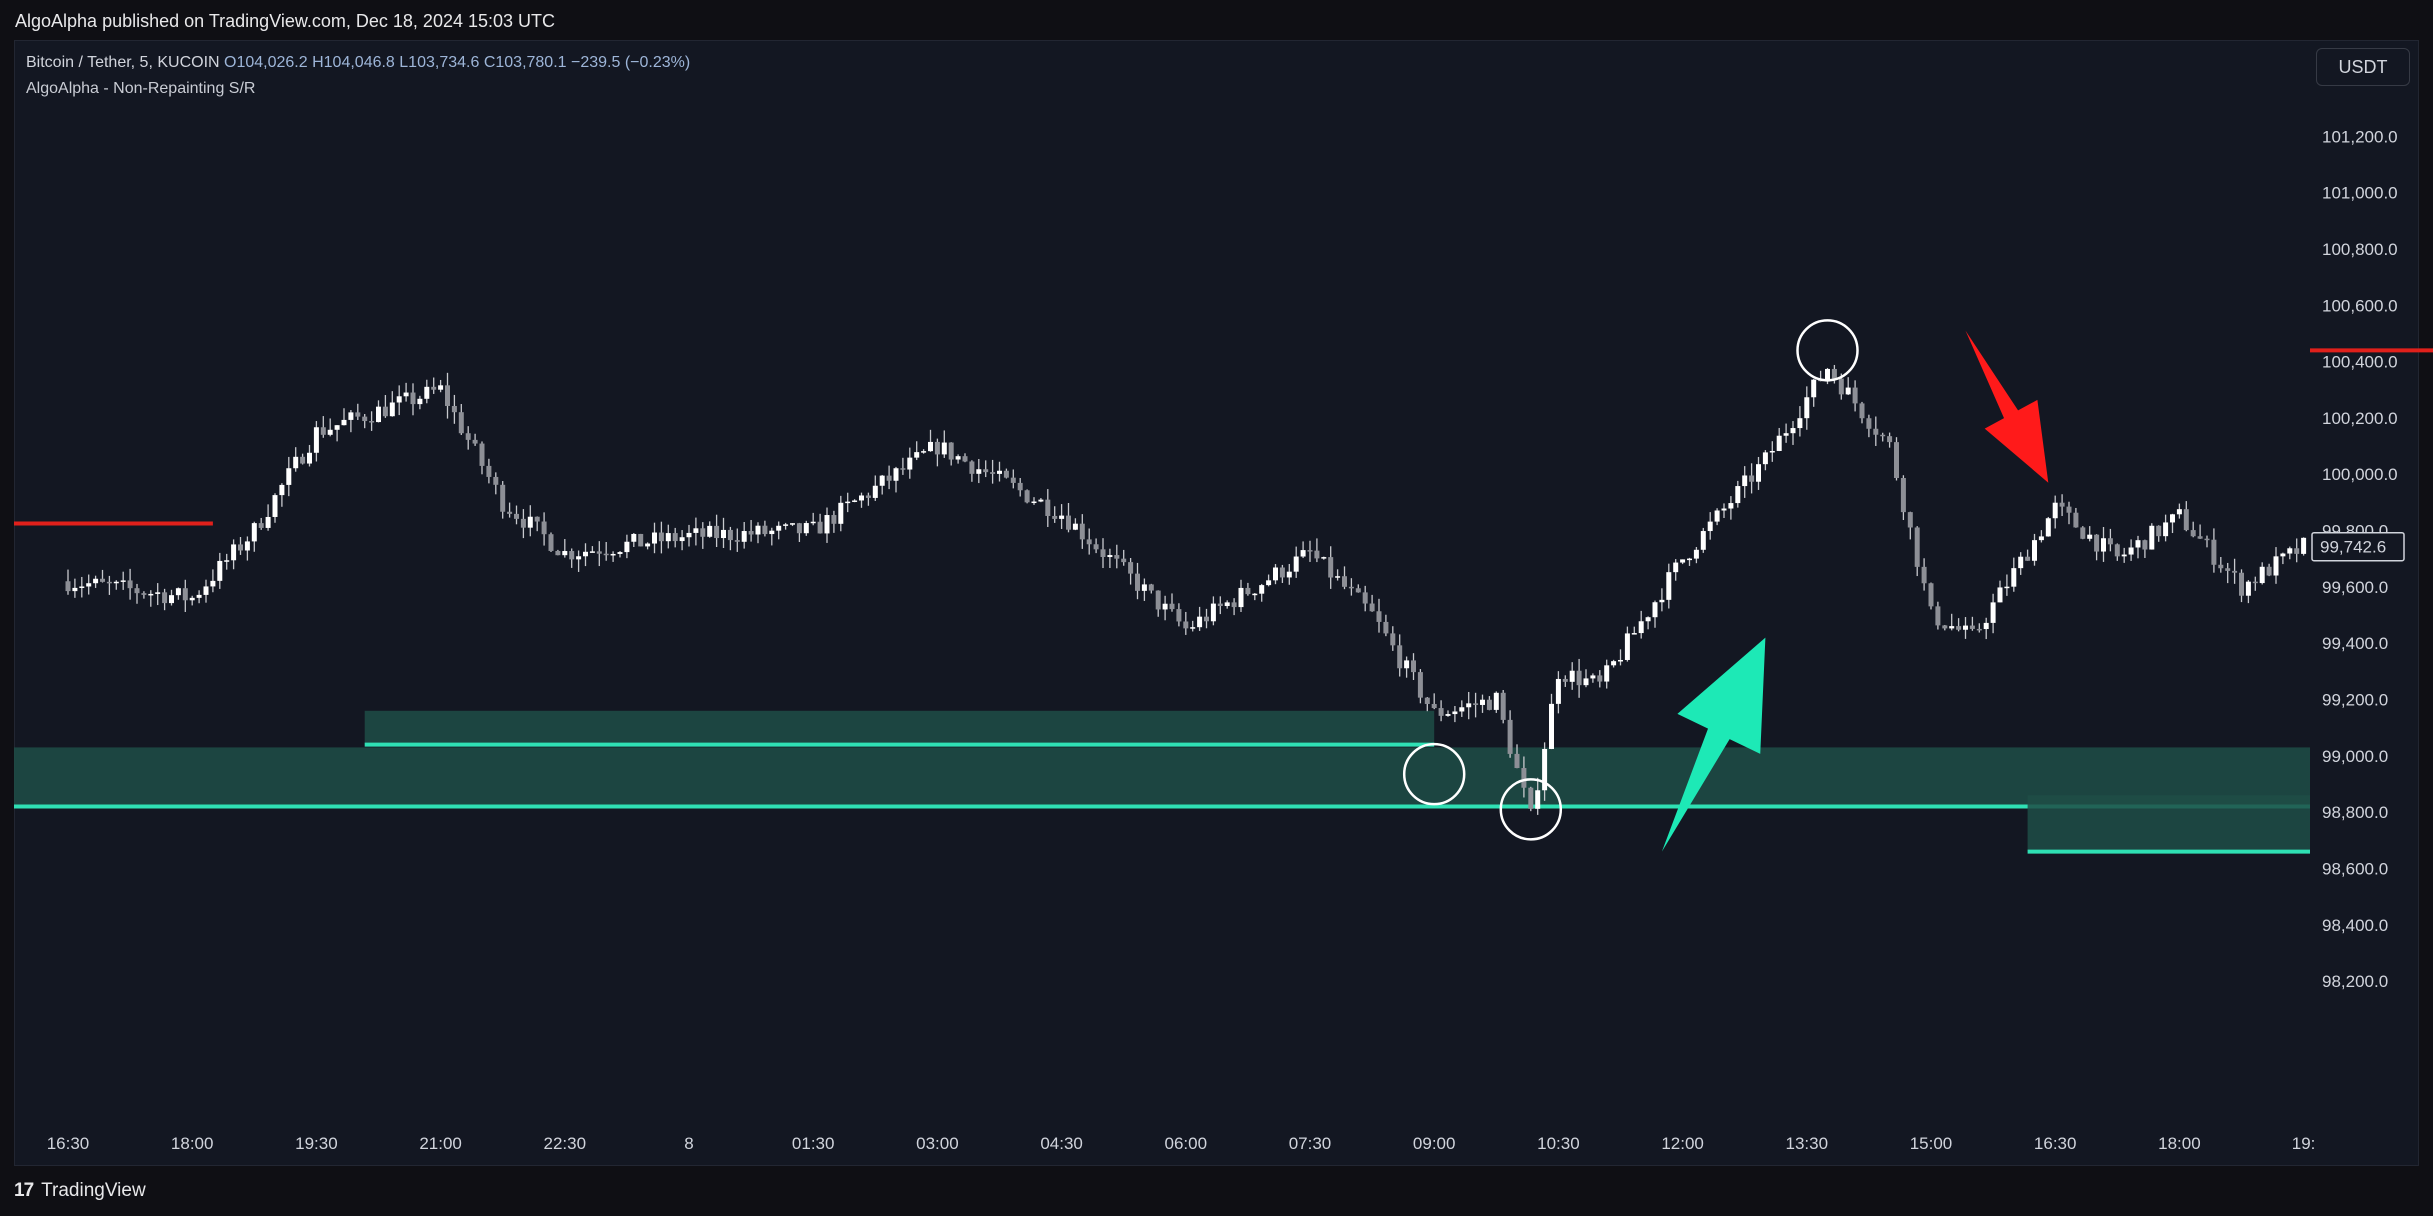  What do you see at coordinates (525, 62) in the screenshot?
I see `ohlc-close: C103,780.1` at bounding box center [525, 62].